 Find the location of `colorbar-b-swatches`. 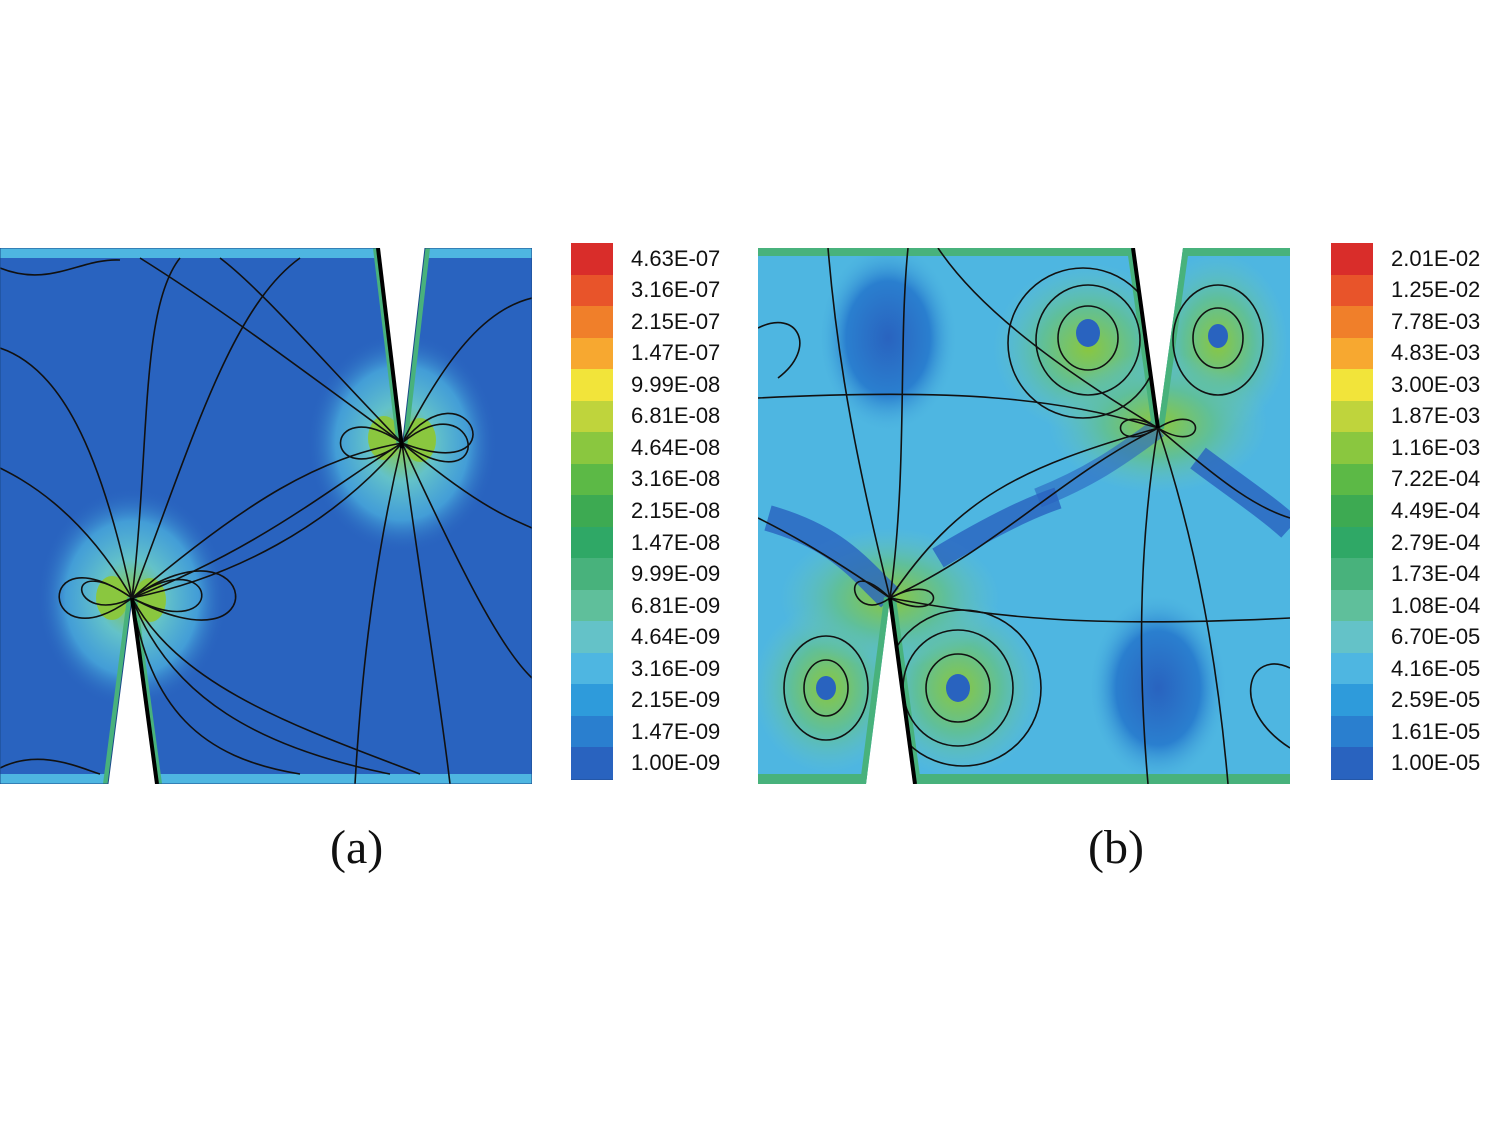

colorbar-b-swatches is located at coordinates (1352, 511).